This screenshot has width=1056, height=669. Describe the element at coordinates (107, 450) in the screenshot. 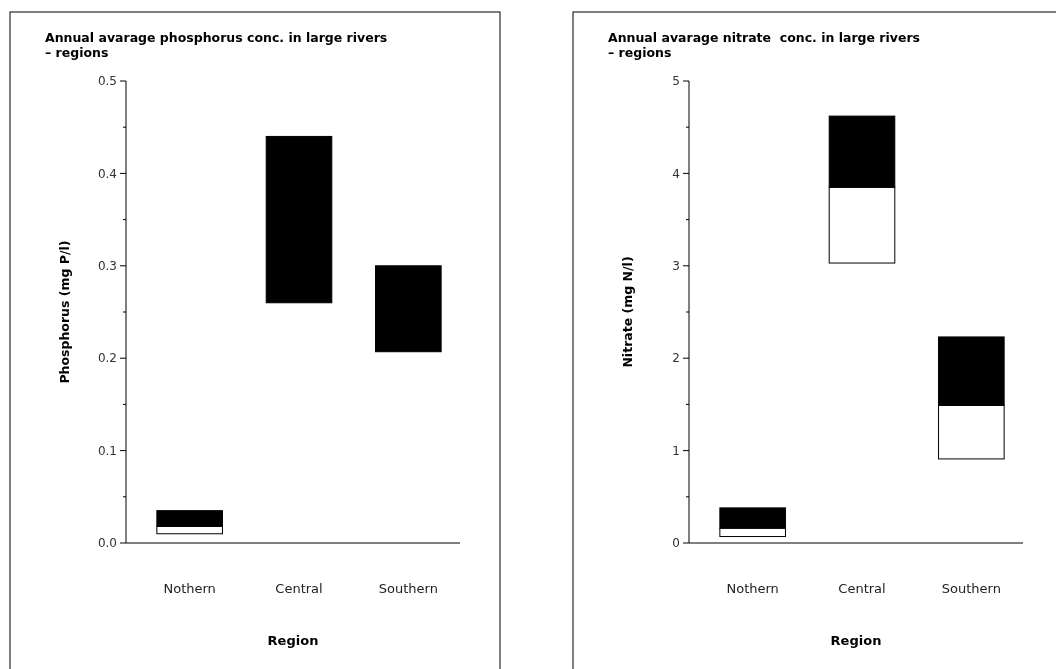

I see `y-tick-label: 0.1` at that location.